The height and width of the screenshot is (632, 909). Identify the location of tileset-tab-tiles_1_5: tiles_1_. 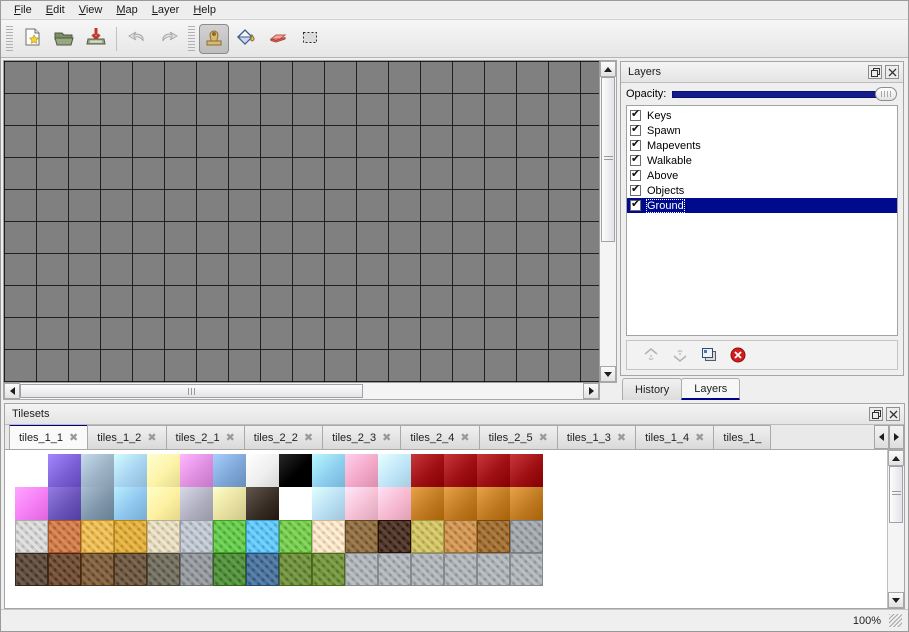
(742, 437).